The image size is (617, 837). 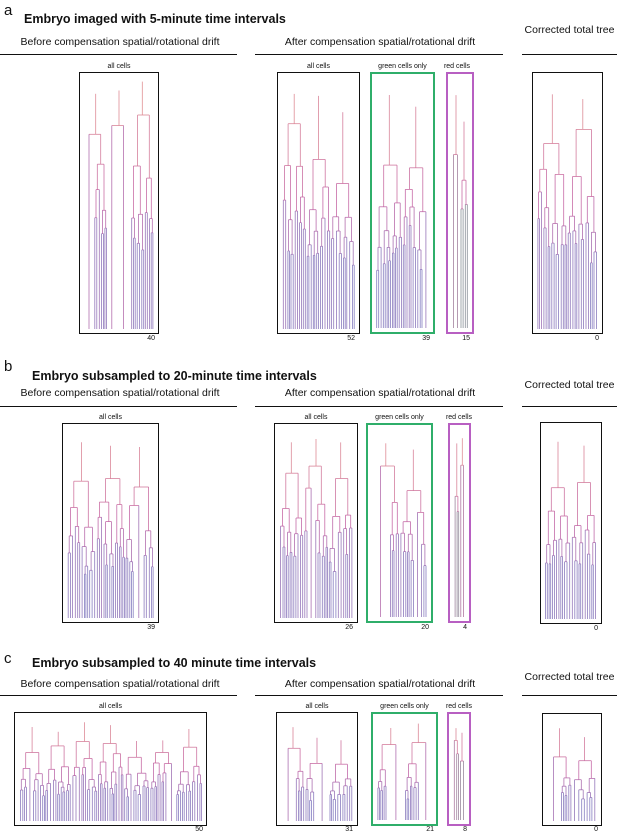 What do you see at coordinates (8, 658) in the screenshot?
I see `panel-letter: c` at bounding box center [8, 658].